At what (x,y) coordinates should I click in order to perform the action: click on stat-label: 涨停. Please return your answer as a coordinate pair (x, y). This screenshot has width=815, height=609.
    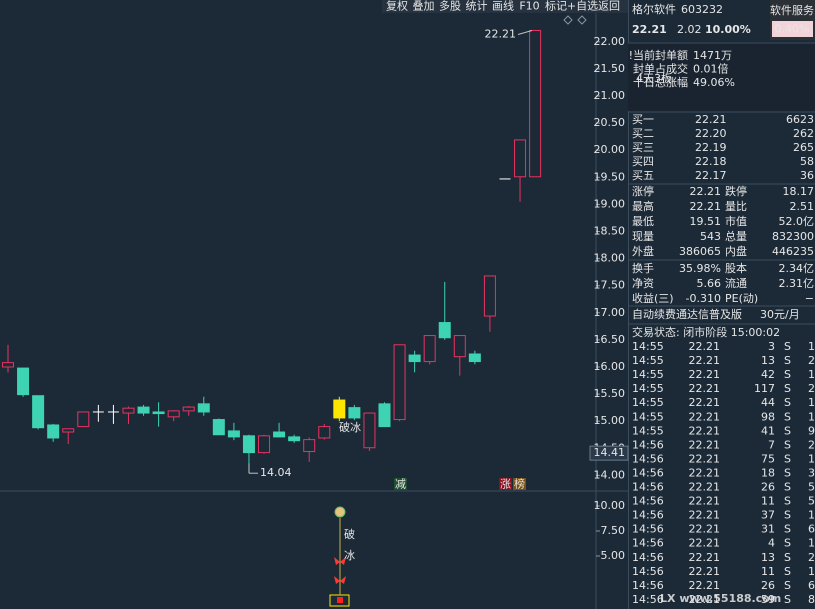
    Looking at the image, I should click on (643, 191).